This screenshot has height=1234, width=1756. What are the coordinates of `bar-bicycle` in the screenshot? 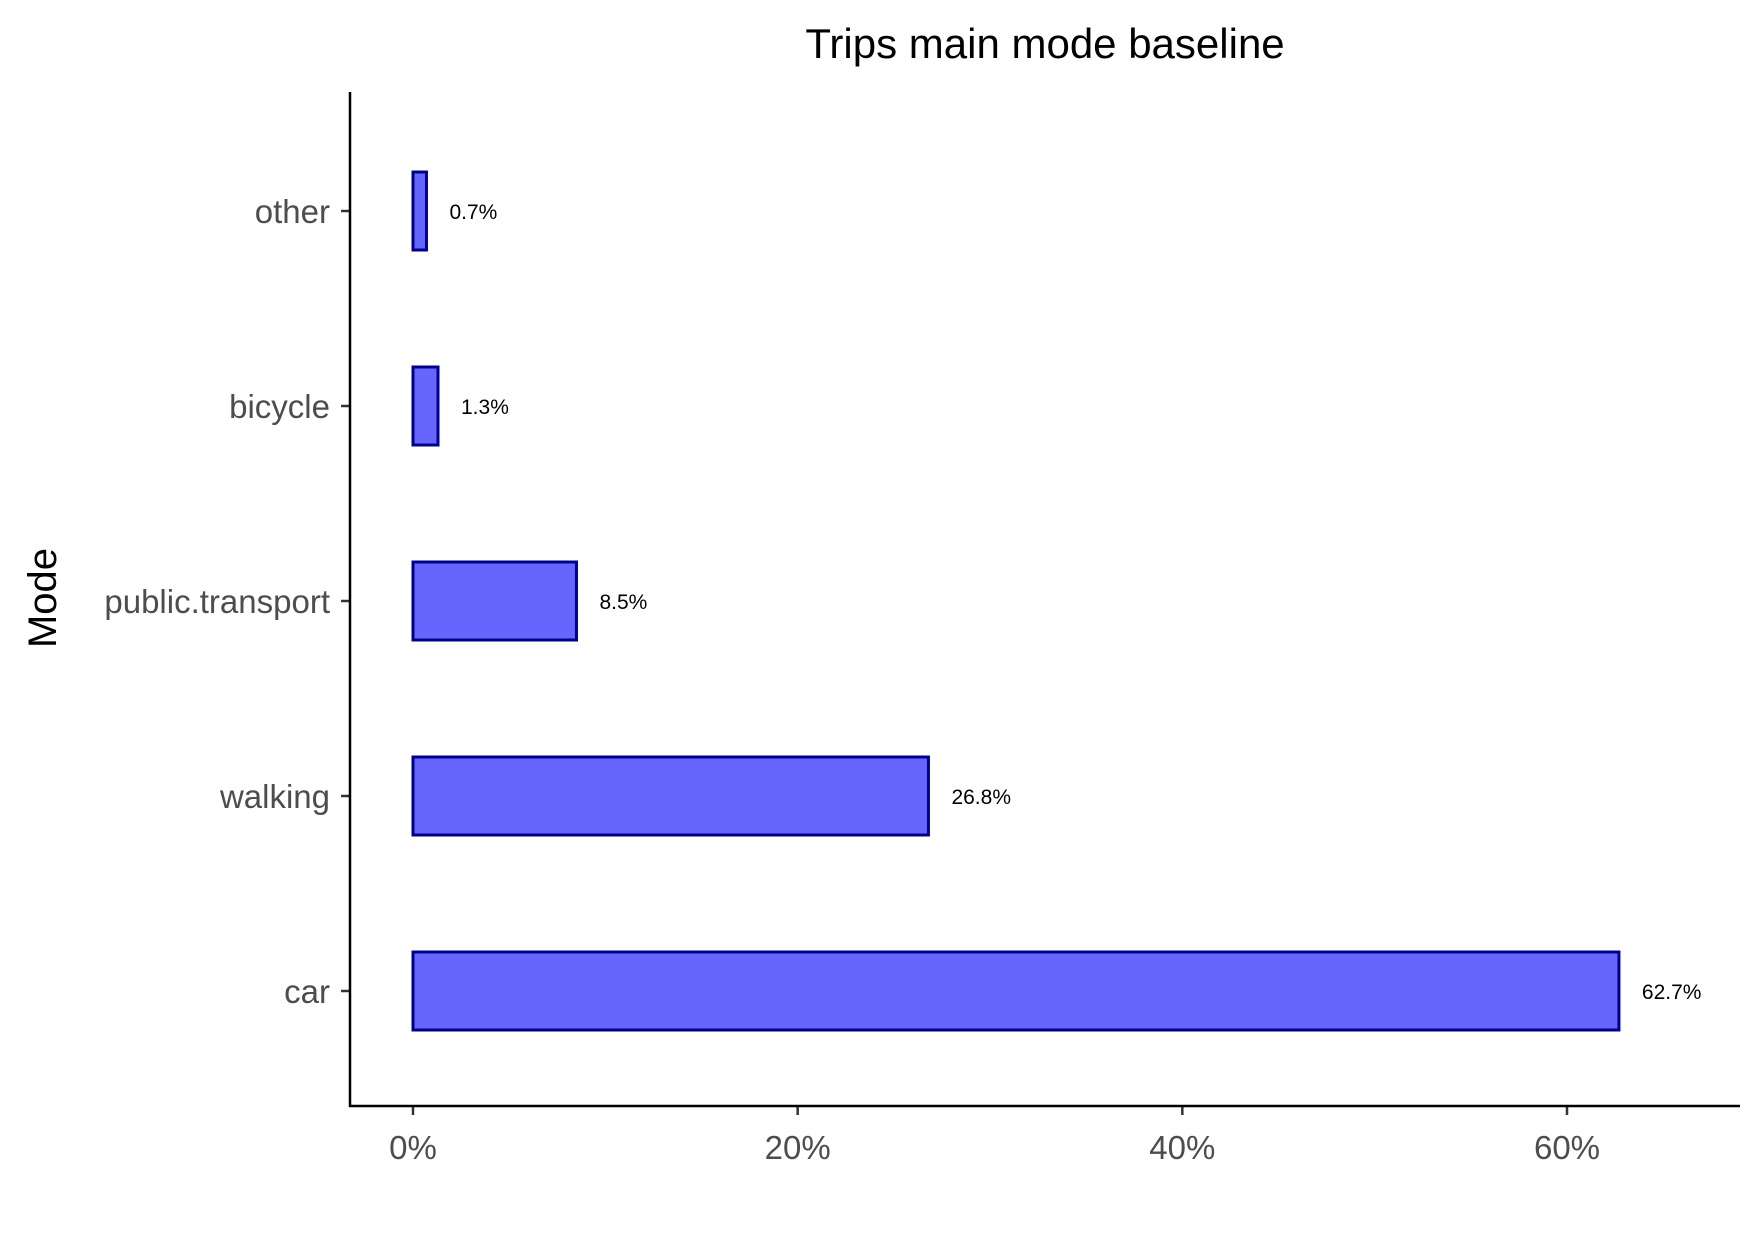 It's located at (425, 406).